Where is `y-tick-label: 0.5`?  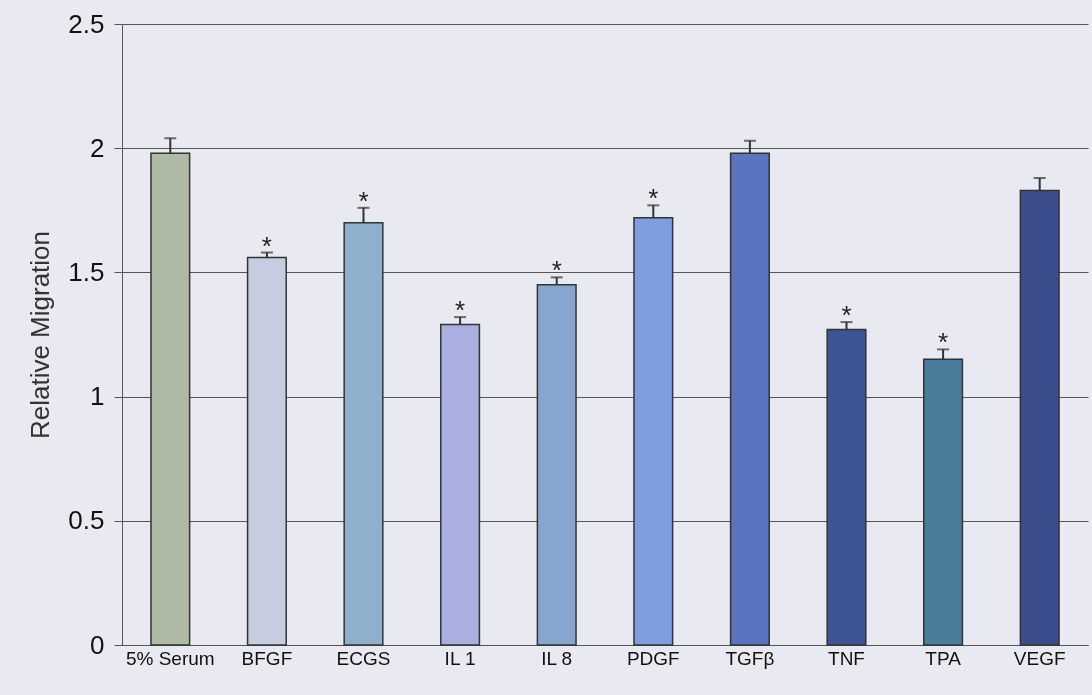 y-tick-label: 0.5 is located at coordinates (86, 520).